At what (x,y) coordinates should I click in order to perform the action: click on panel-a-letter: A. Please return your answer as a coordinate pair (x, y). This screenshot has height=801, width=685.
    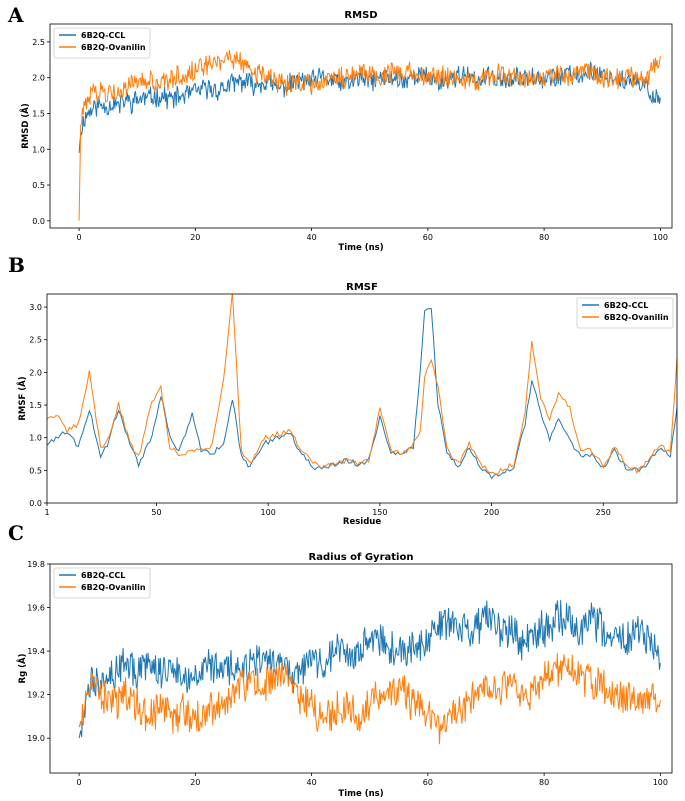
    Looking at the image, I should click on (15, 15).